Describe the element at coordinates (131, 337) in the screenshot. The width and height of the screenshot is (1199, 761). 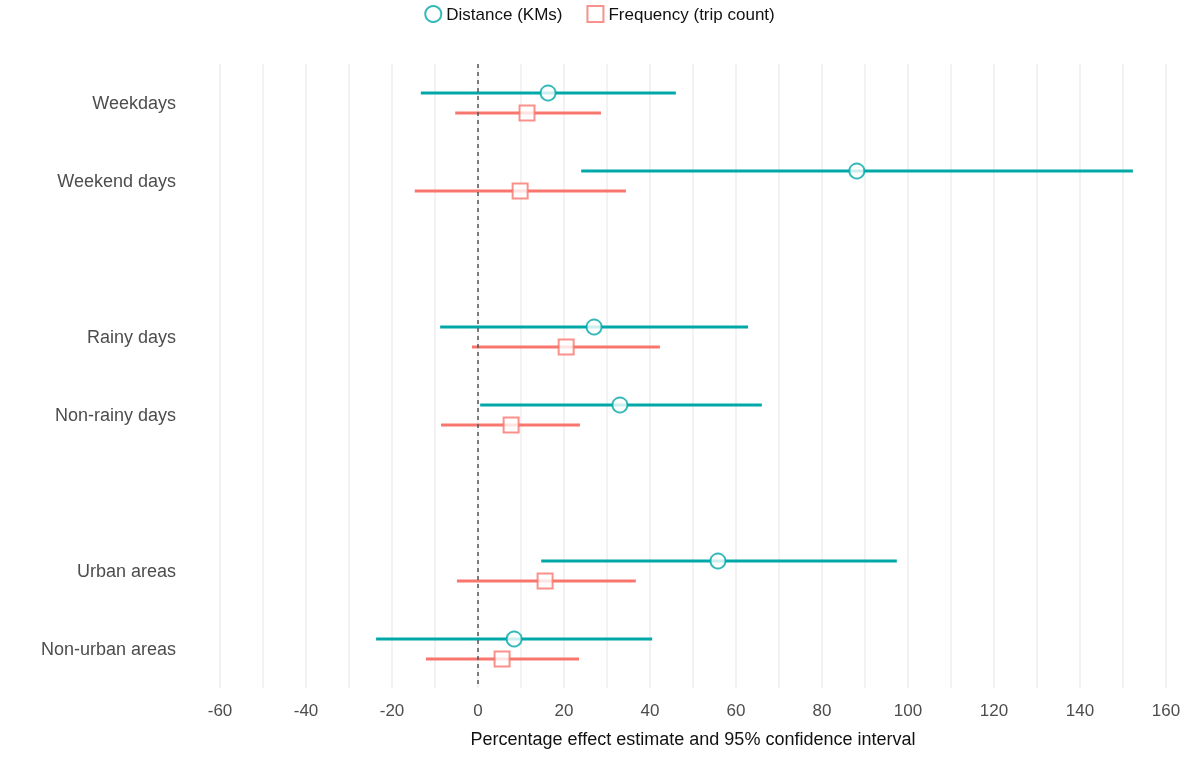
I see `y-tick-label: Rainy days` at that location.